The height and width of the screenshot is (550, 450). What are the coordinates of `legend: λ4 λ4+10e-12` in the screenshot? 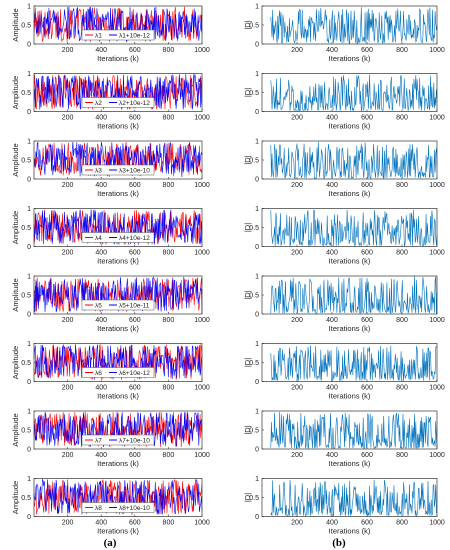 It's located at (118, 237).